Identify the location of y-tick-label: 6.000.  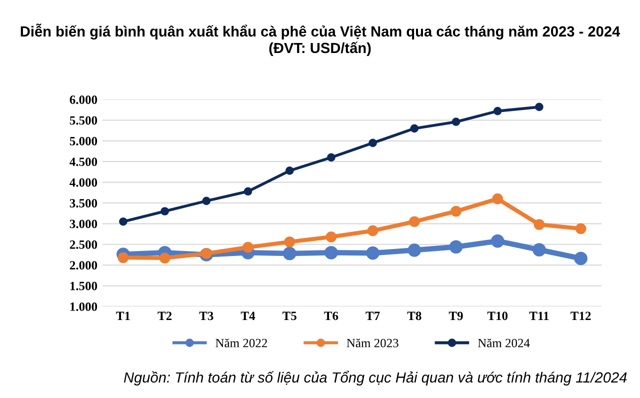
(84, 100).